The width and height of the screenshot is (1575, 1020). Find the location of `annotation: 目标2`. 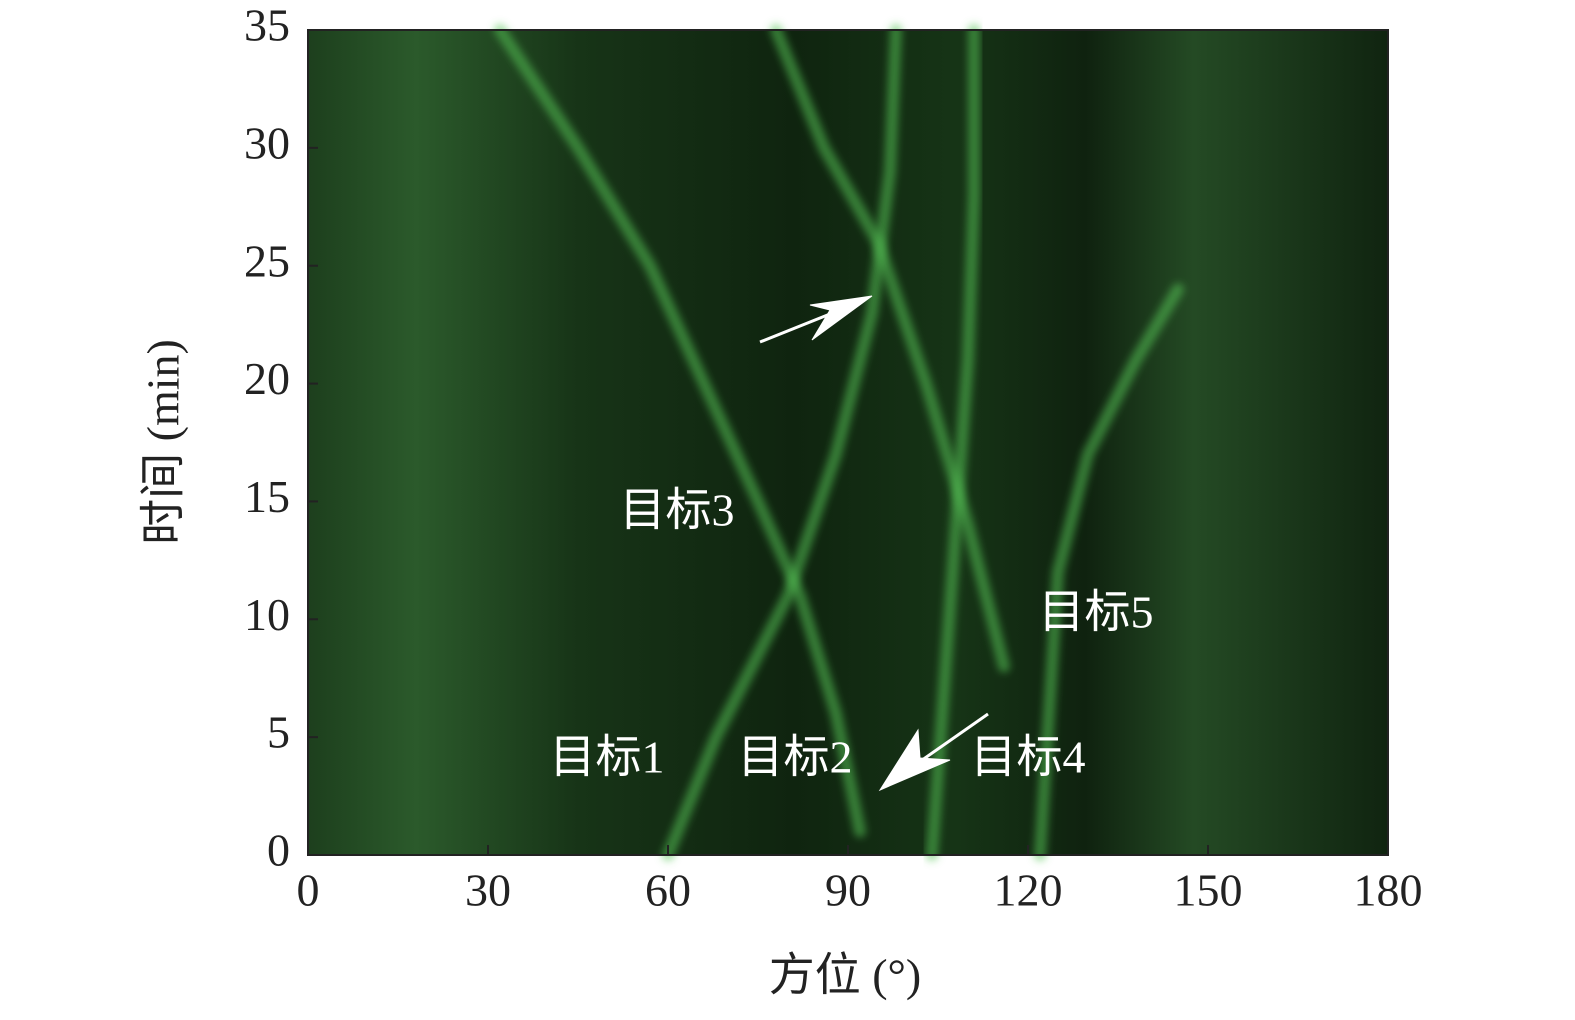

annotation: 目标2 is located at coordinates (795, 757).